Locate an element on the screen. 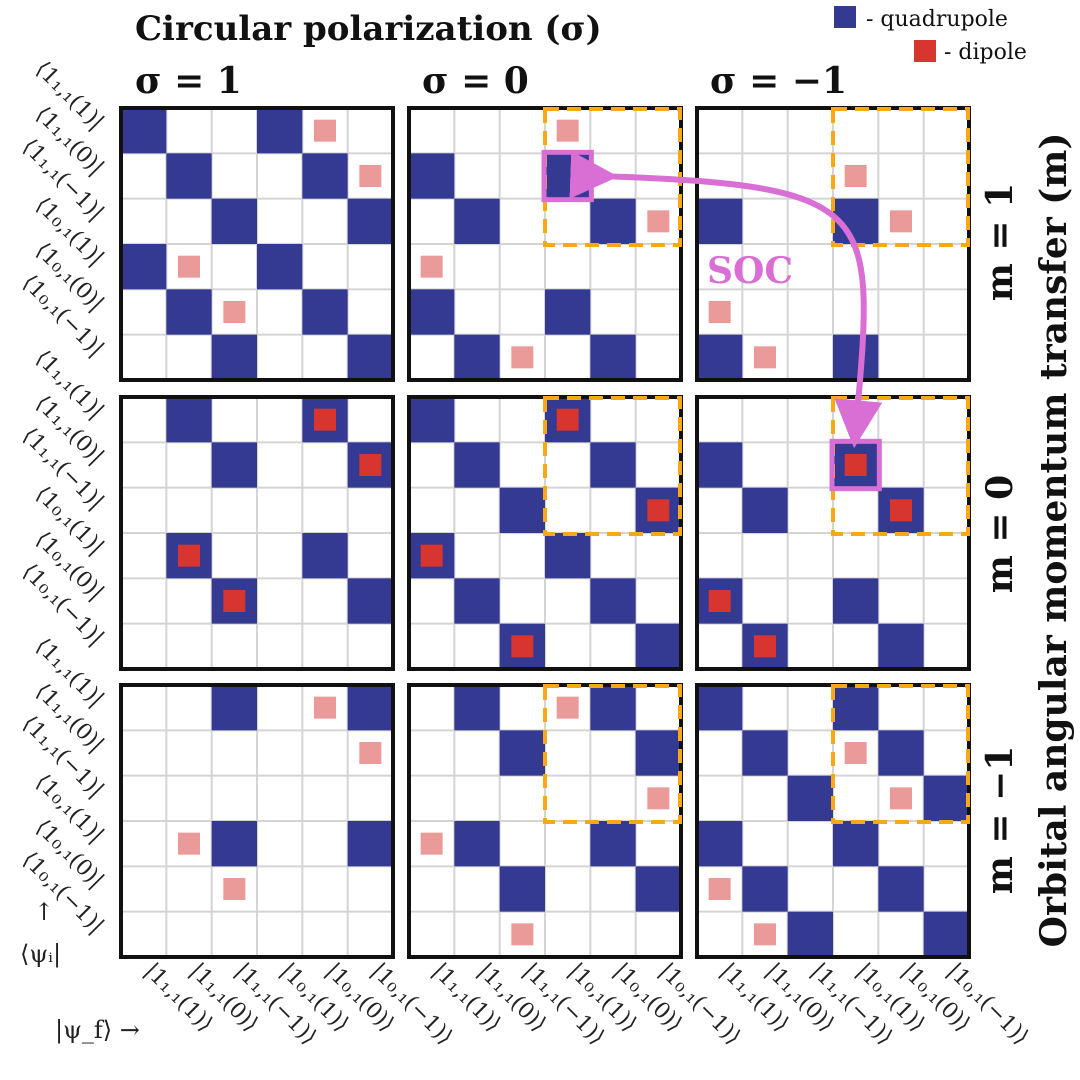 This screenshot has height=1080, width=1080. panel-m1-sigma1 is located at coordinates (257, 244).